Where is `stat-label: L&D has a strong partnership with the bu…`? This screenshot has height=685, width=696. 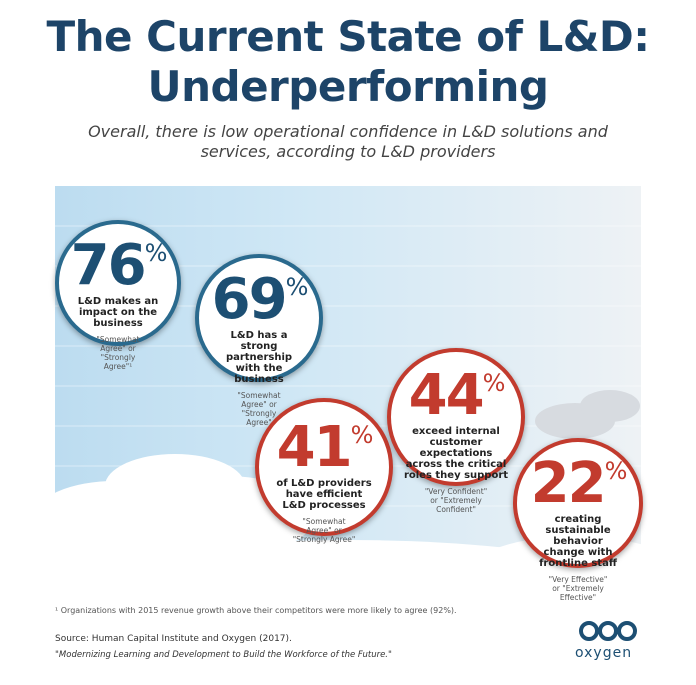
stat-label: L&D has a strong partnership with the bu… is located at coordinates (259, 357).